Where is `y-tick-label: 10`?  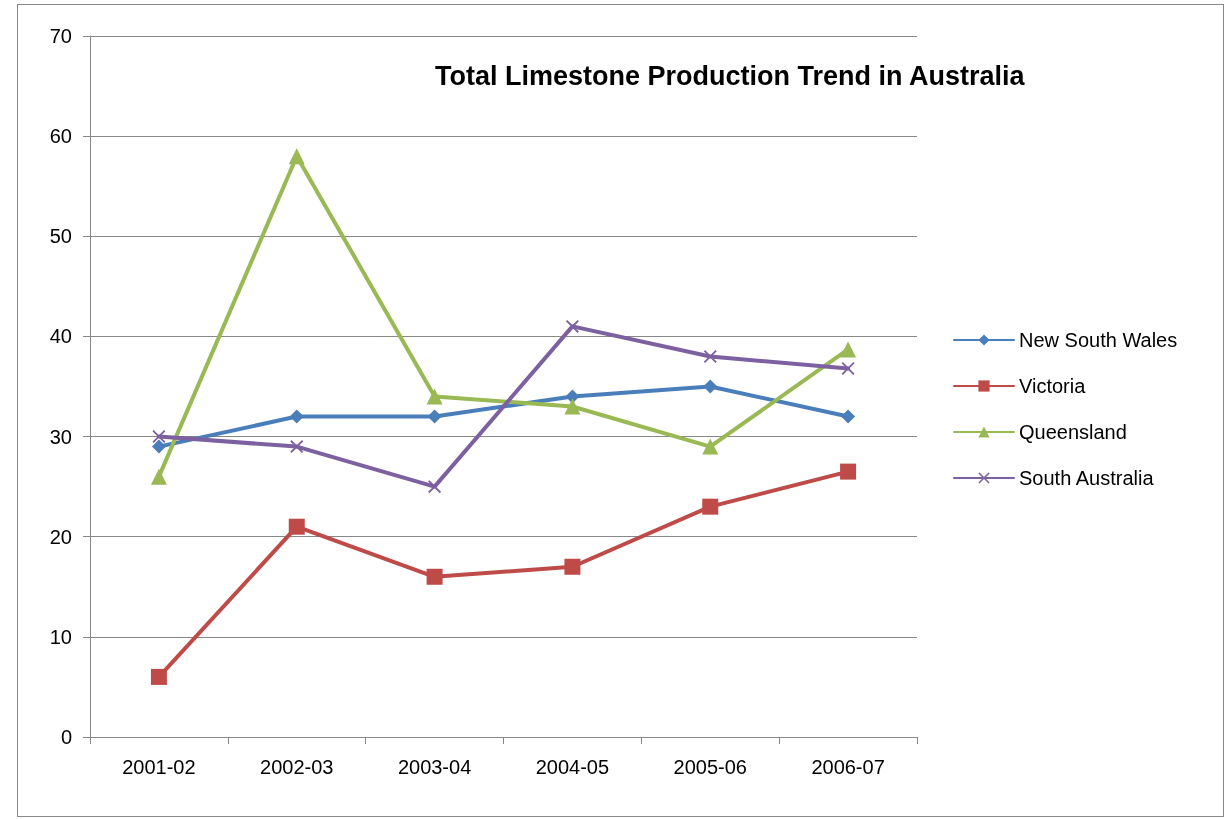 y-tick-label: 10 is located at coordinates (60, 636).